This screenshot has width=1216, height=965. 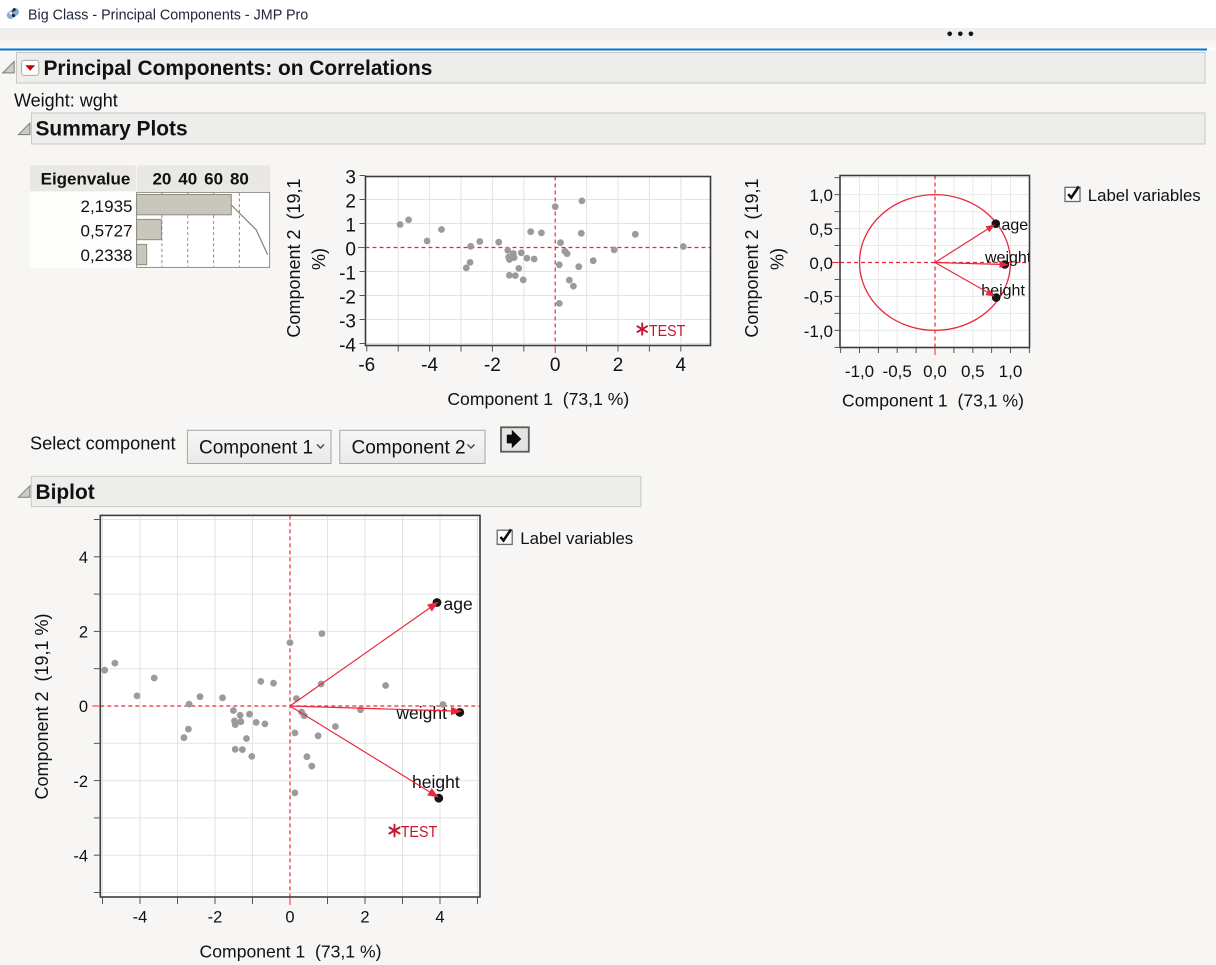 What do you see at coordinates (161, 178) in the screenshot?
I see `svg-text: 20` at bounding box center [161, 178].